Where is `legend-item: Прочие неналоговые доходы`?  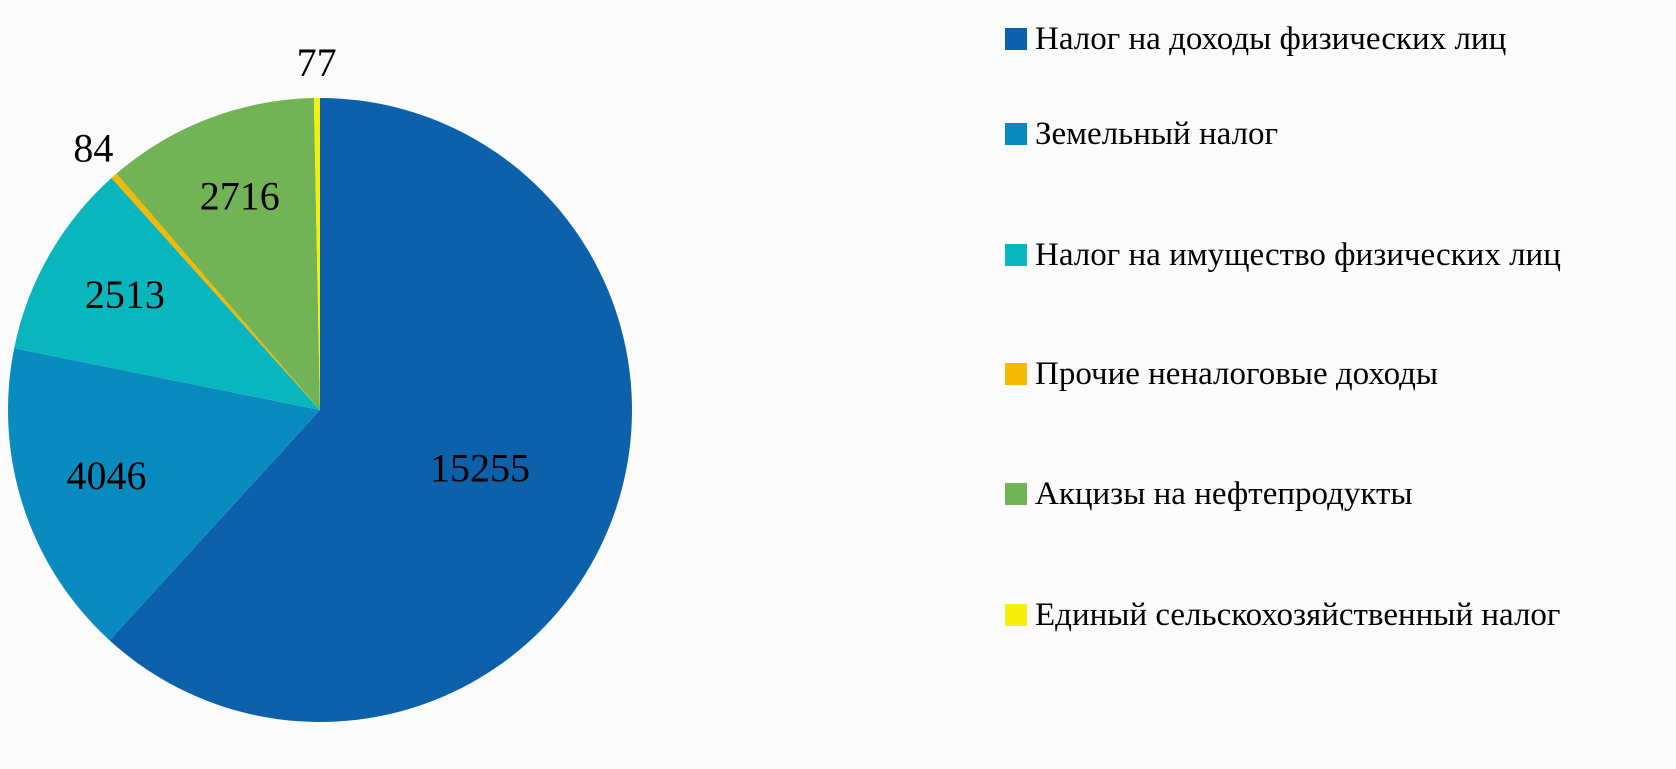
legend-item: Прочие неналоговые доходы is located at coordinates (1335, 374).